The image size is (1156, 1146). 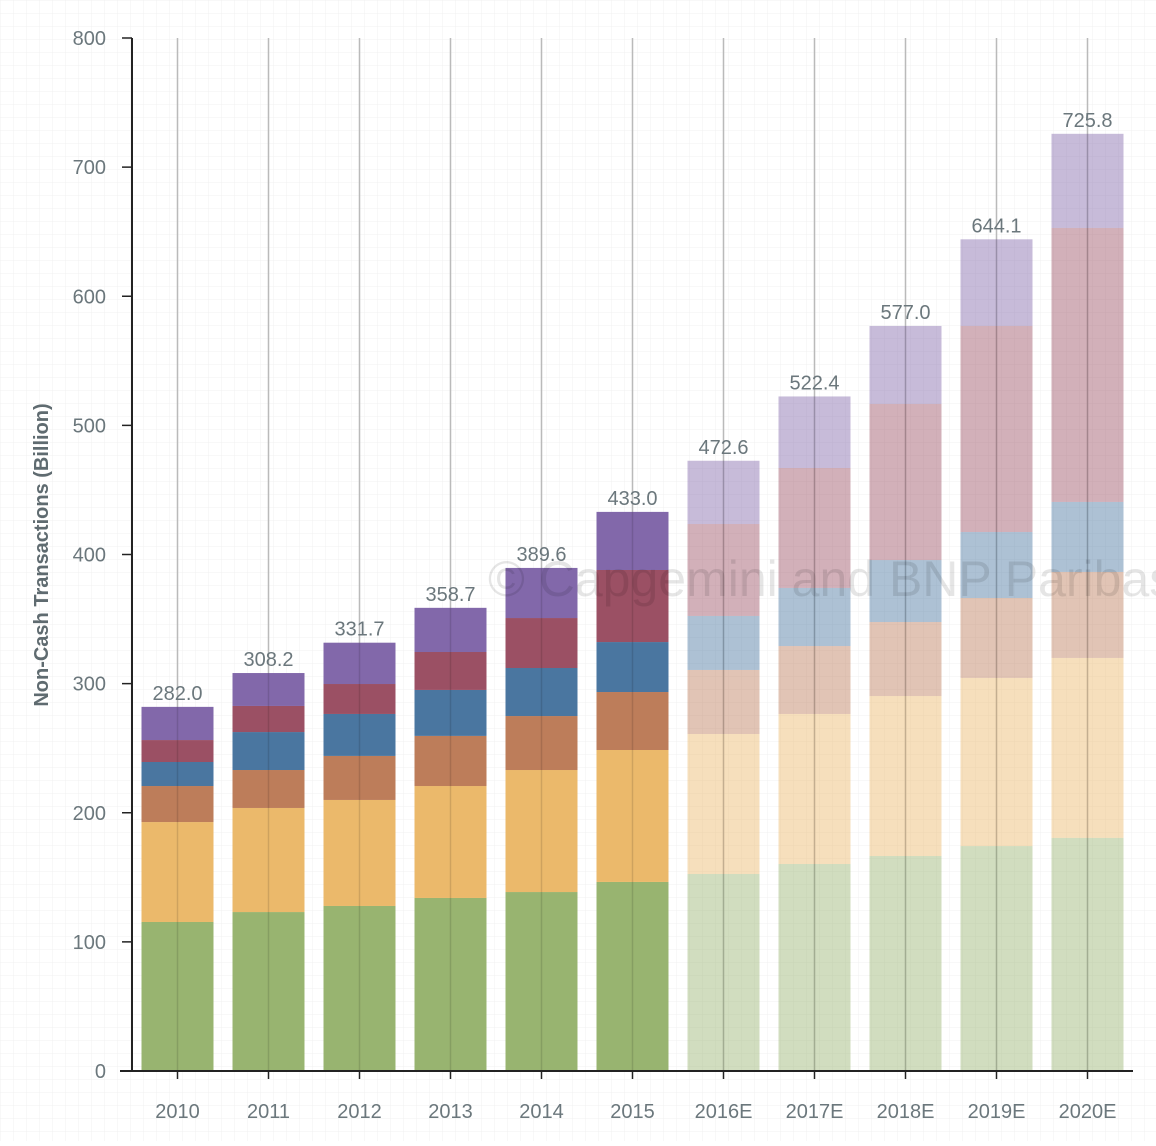 I want to click on x-tick-label: 2016E, so click(x=724, y=1112).